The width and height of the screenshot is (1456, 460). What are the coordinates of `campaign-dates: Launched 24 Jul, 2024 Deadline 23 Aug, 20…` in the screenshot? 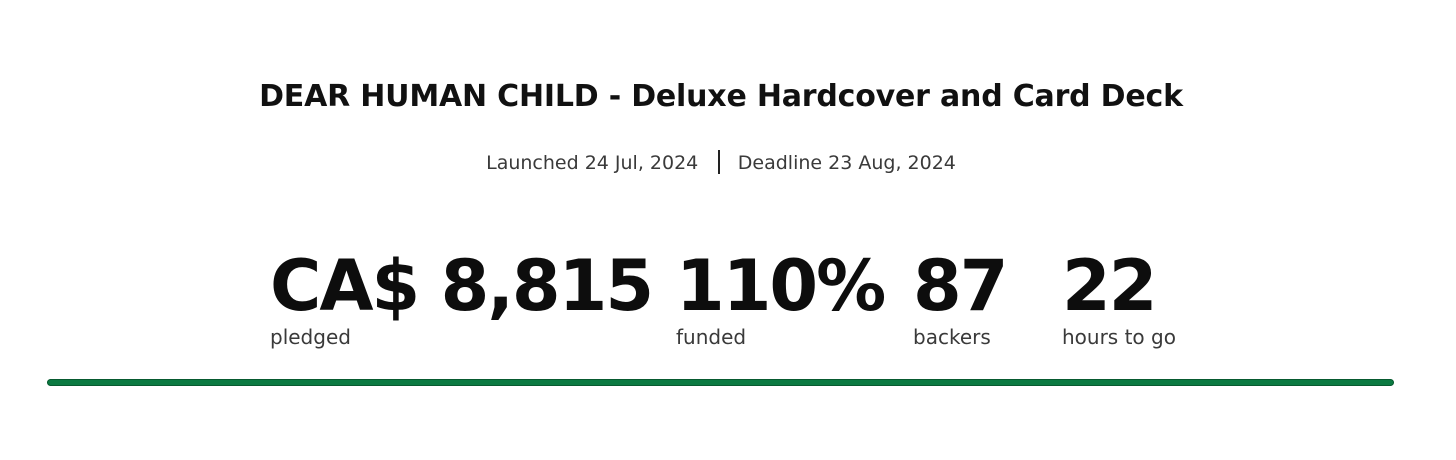 It's located at (721, 162).